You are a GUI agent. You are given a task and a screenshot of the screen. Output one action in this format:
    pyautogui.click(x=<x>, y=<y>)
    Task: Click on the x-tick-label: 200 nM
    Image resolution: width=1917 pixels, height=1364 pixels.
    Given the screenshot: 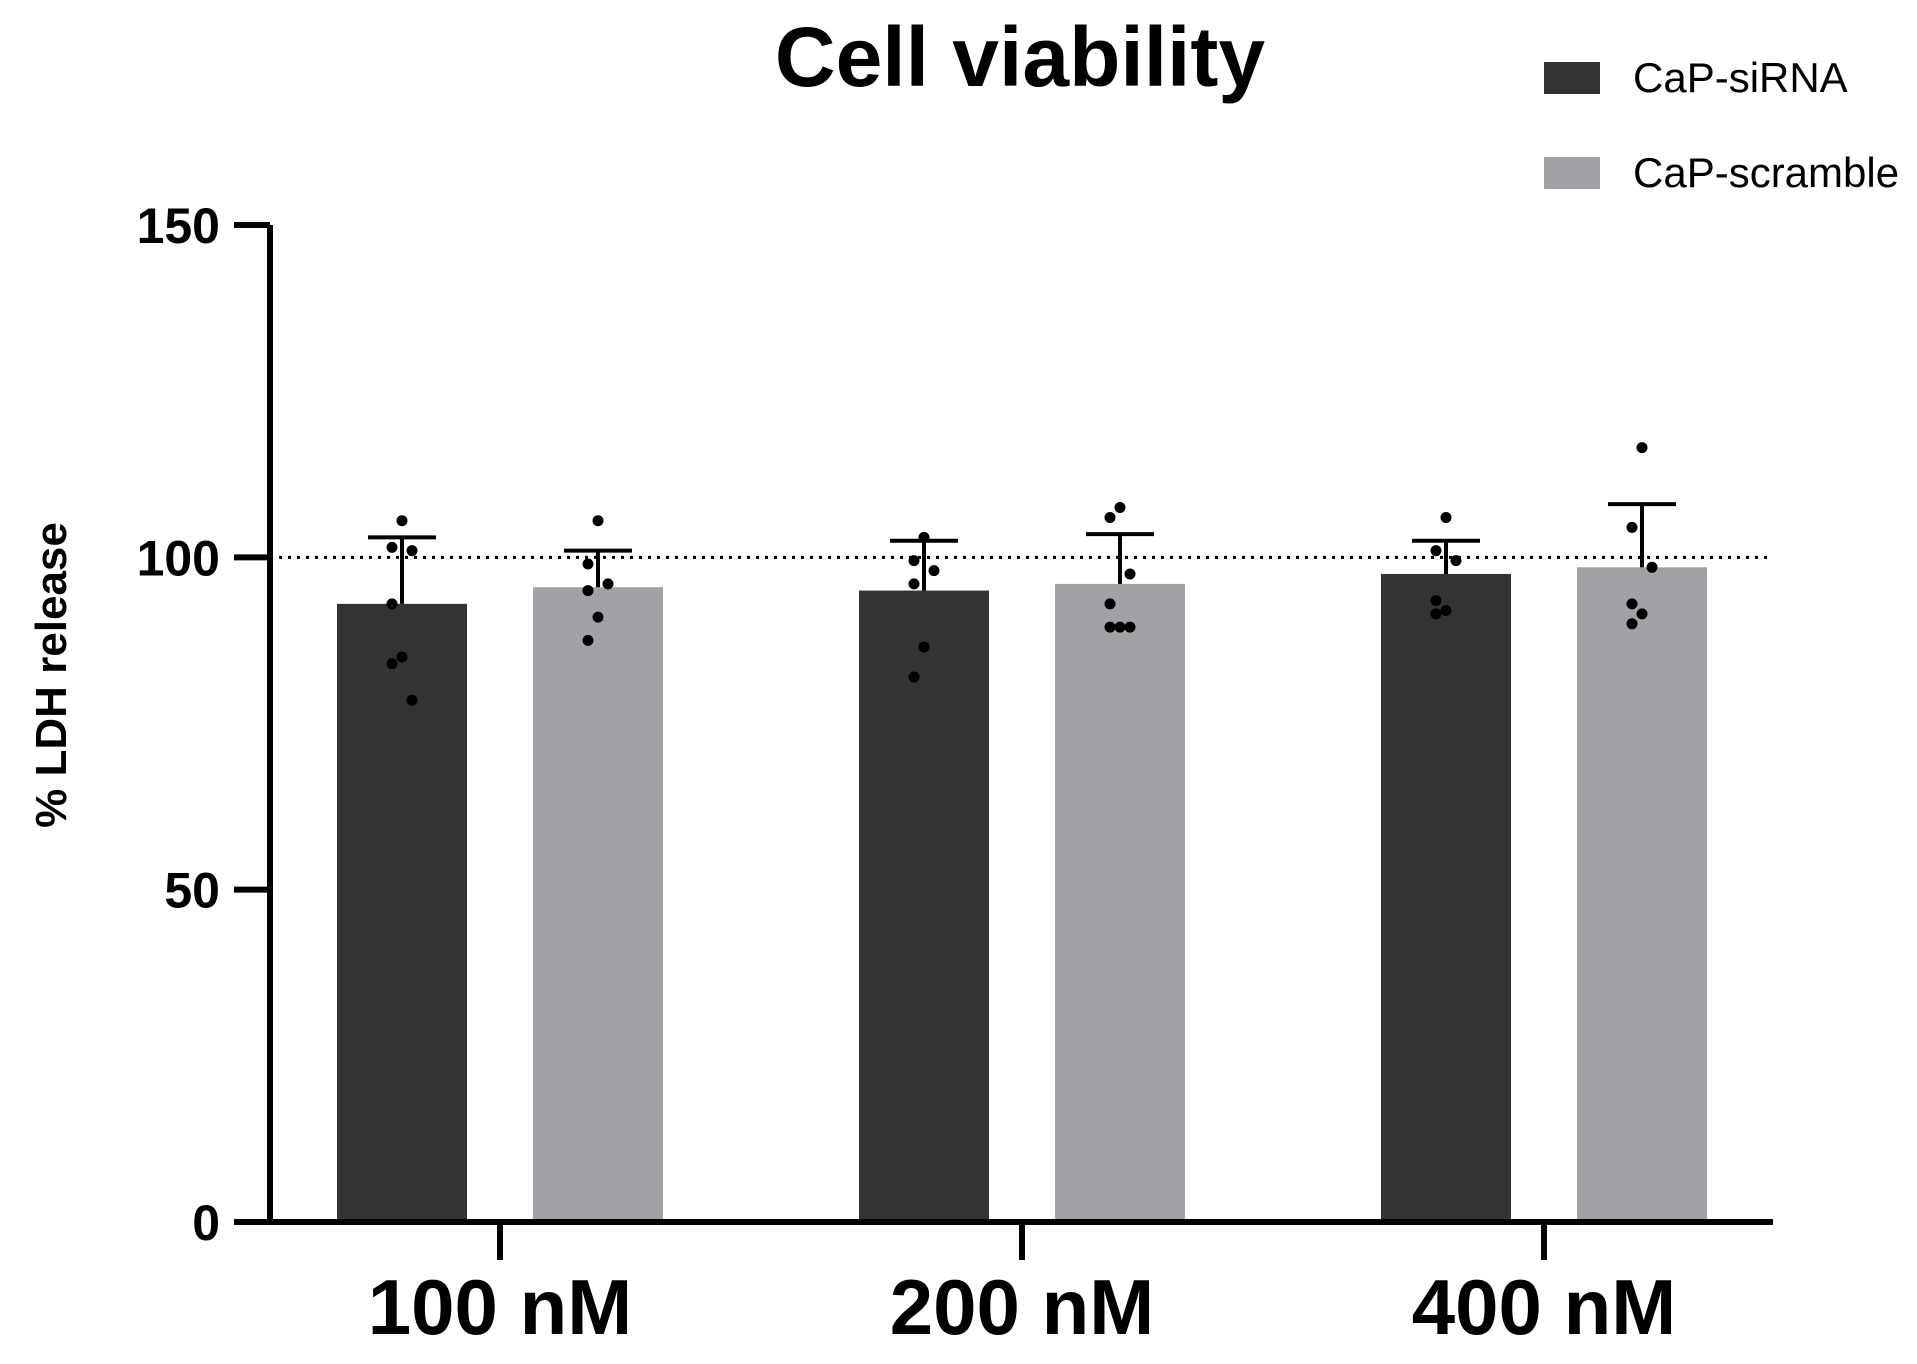 What is the action you would take?
    pyautogui.click(x=1022, y=1307)
    